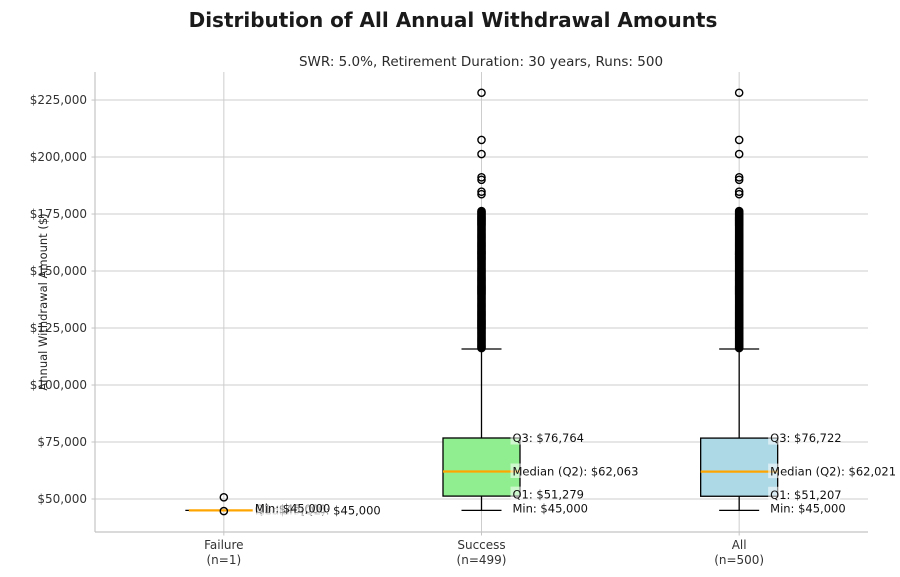  What do you see at coordinates (62, 442) in the screenshot?
I see `y-tick-label: $75,000` at bounding box center [62, 442].